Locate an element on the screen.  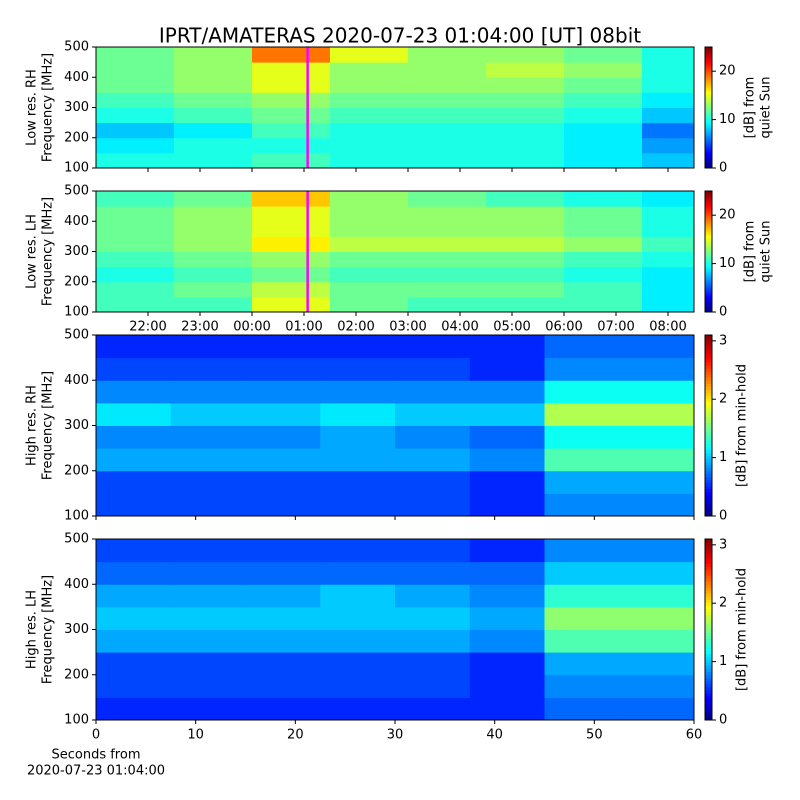
colorbar-frame is located at coordinates (708, 629).